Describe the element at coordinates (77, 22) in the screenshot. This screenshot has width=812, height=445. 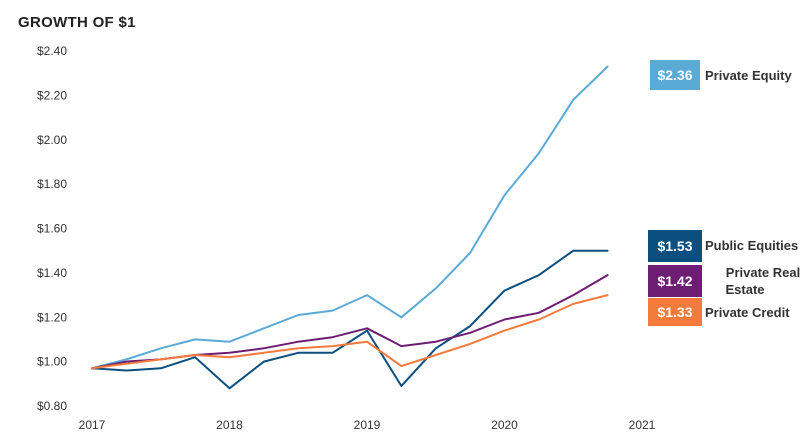
I see `chart-title: GROWTH OF $1` at that location.